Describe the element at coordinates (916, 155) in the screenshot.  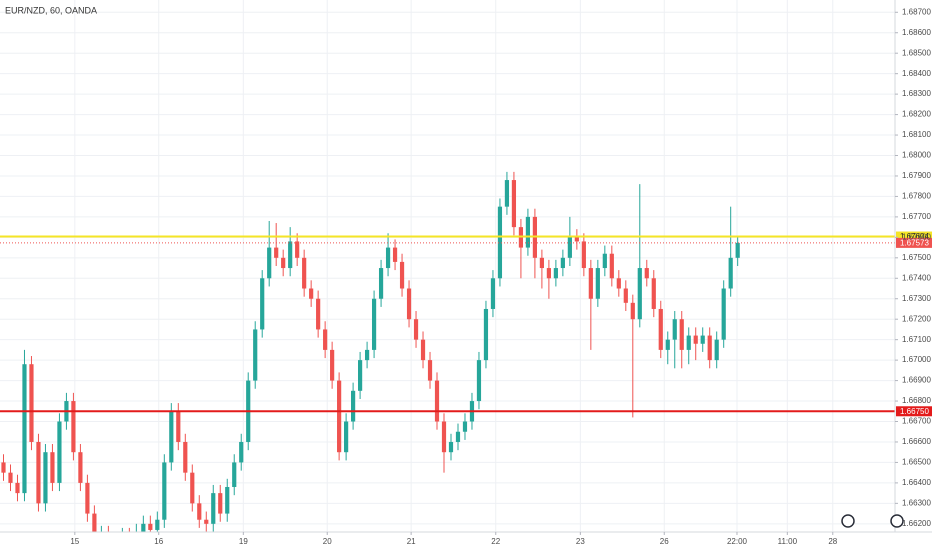
I see `y-tick-label: 1.68000` at that location.